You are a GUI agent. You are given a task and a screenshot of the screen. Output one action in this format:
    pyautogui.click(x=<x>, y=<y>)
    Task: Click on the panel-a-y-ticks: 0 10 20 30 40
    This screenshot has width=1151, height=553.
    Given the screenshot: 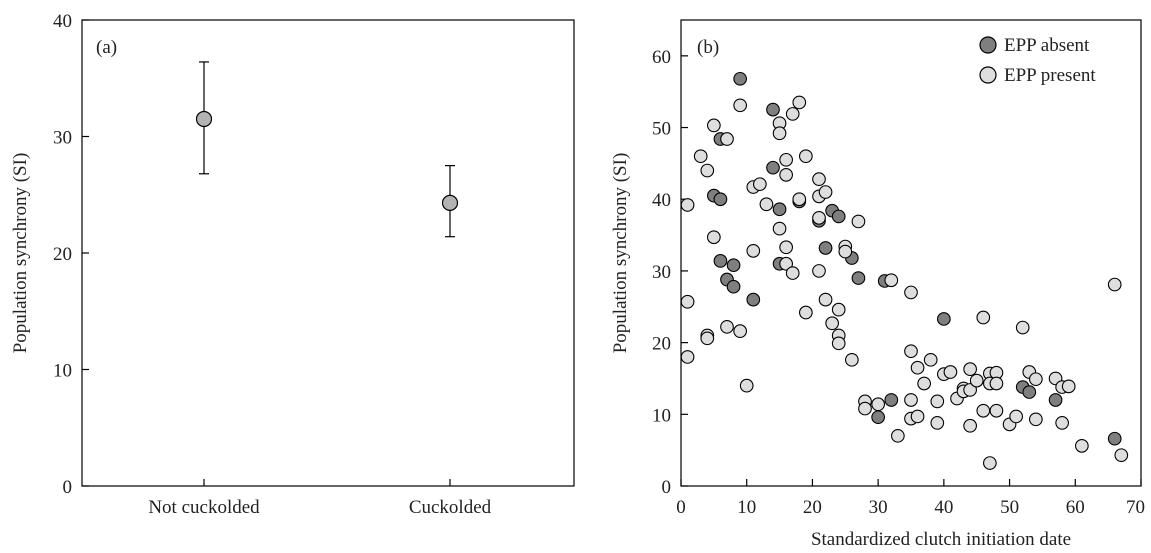 What is the action you would take?
    pyautogui.click(x=71, y=254)
    